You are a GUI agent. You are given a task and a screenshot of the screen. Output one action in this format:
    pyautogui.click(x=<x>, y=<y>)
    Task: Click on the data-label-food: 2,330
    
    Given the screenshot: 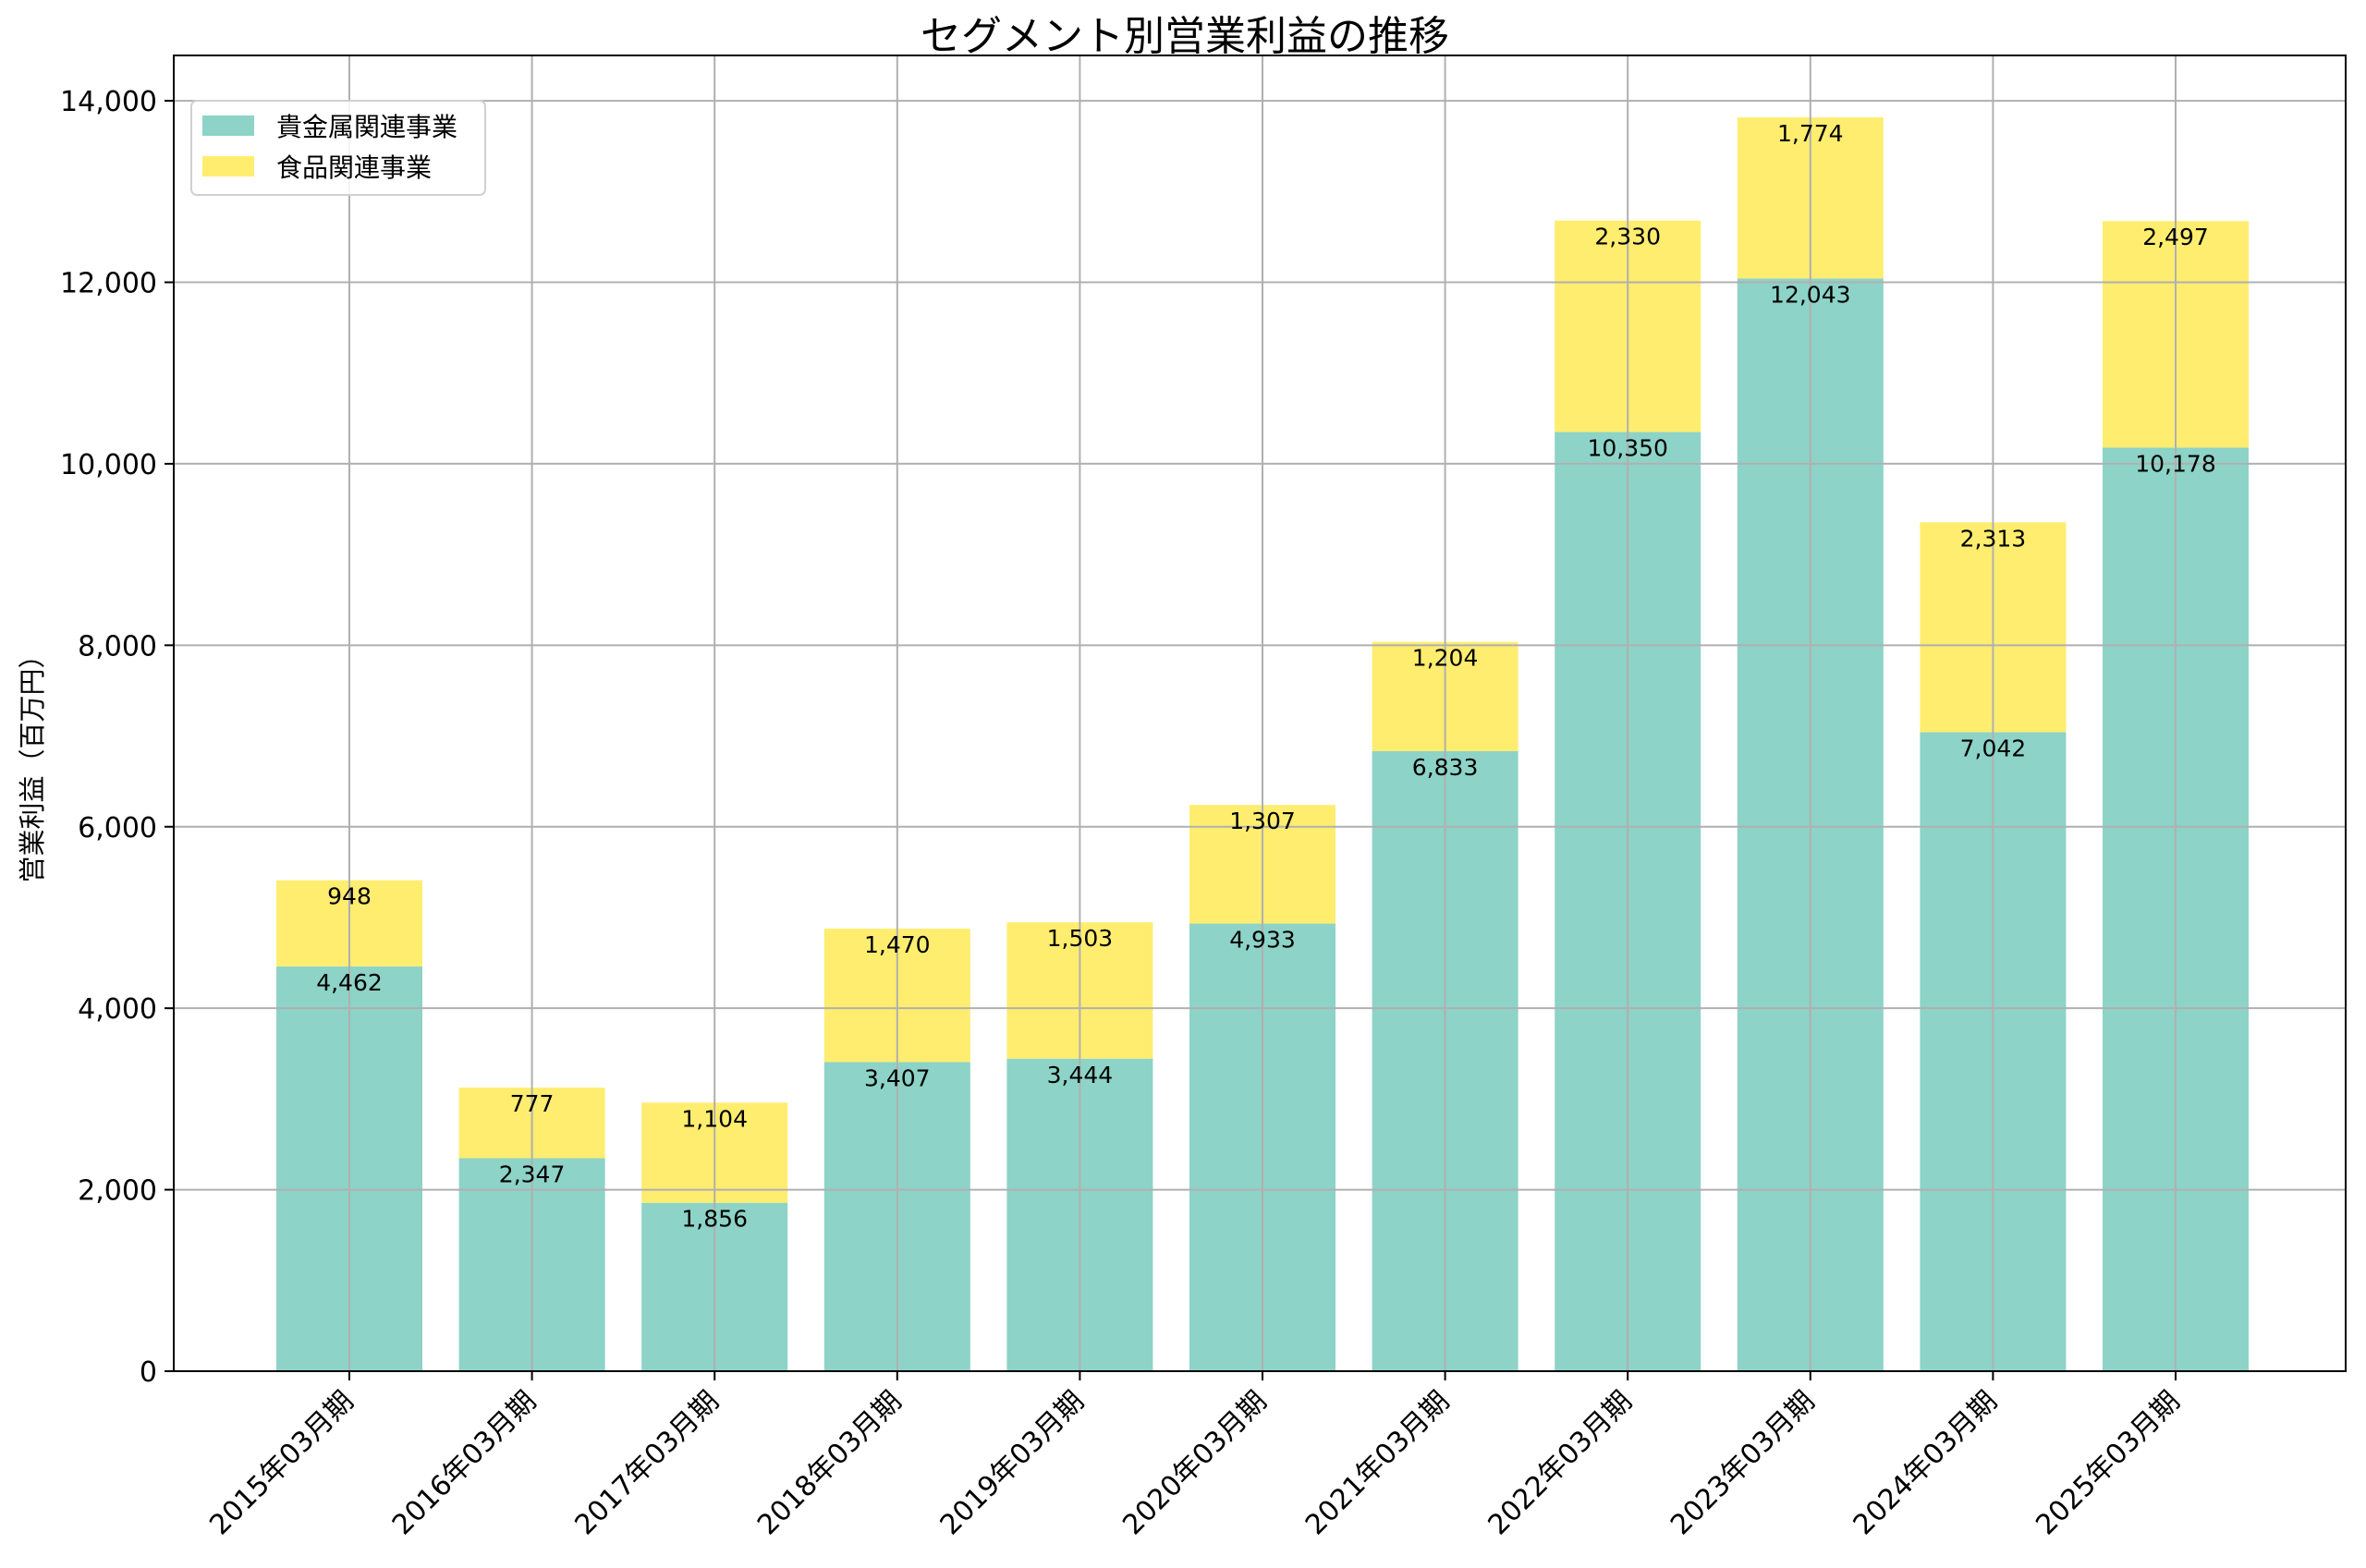 What is the action you would take?
    pyautogui.click(x=1628, y=237)
    